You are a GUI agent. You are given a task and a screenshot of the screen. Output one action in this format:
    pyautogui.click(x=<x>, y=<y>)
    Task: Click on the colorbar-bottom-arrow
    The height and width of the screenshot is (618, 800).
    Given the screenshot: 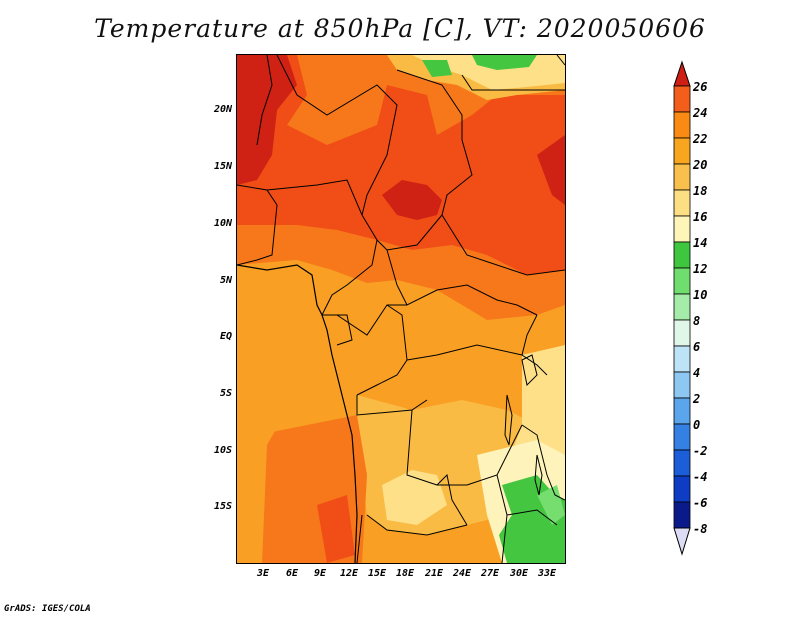 What is the action you would take?
    pyautogui.click(x=682, y=541)
    